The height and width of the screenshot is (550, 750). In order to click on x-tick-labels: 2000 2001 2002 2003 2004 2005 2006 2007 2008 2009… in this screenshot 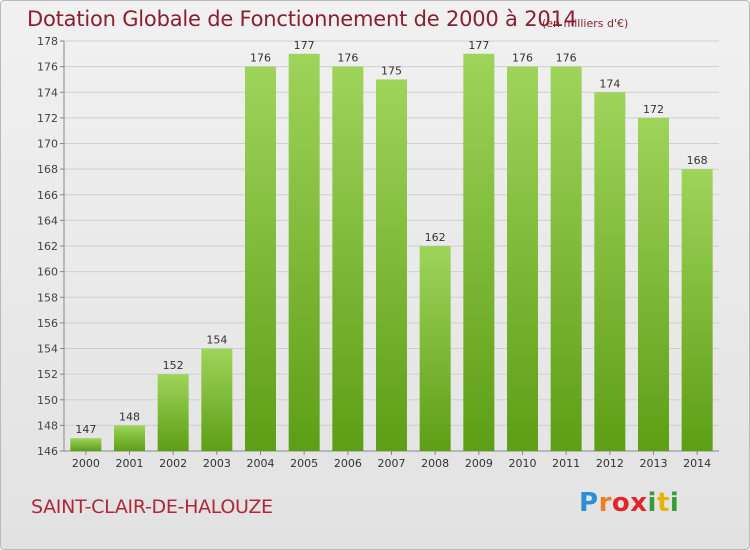, I will do `click(391, 460)`.